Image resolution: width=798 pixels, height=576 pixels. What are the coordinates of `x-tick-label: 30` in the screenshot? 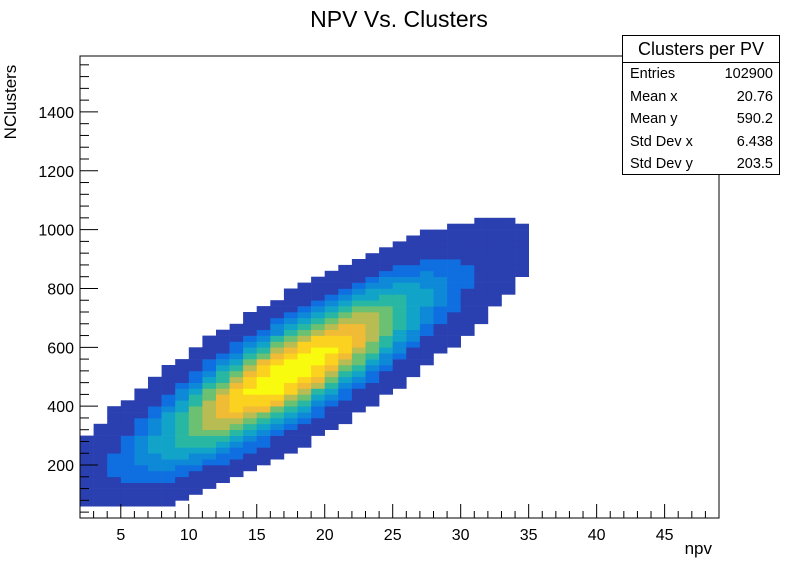 It's located at (461, 535).